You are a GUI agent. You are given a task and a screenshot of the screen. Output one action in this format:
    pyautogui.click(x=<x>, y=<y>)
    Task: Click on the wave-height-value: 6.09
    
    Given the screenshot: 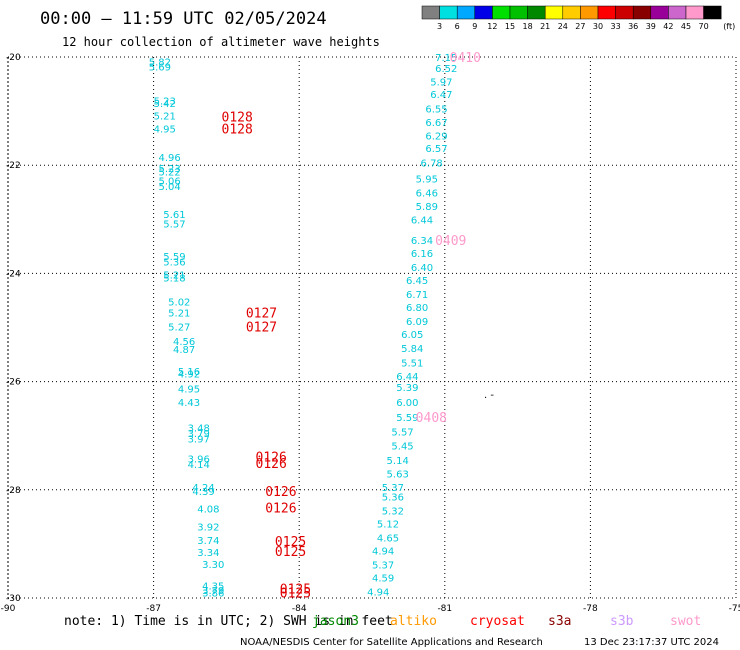 What is the action you would take?
    pyautogui.click(x=417, y=322)
    